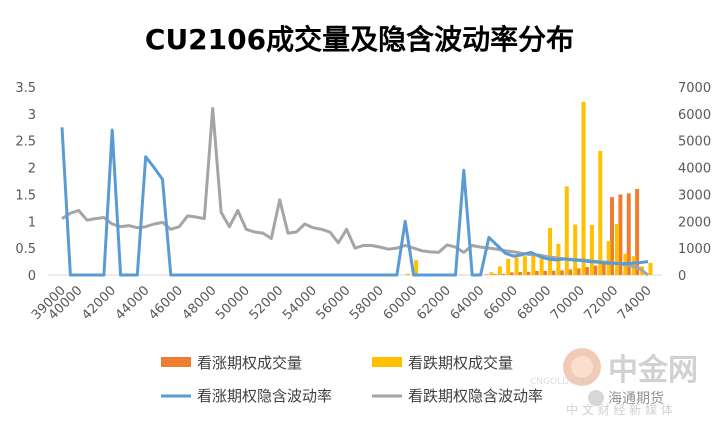 This screenshot has width=719, height=425. I want to click on left-y-tick-label: 1.5, so click(25, 195).